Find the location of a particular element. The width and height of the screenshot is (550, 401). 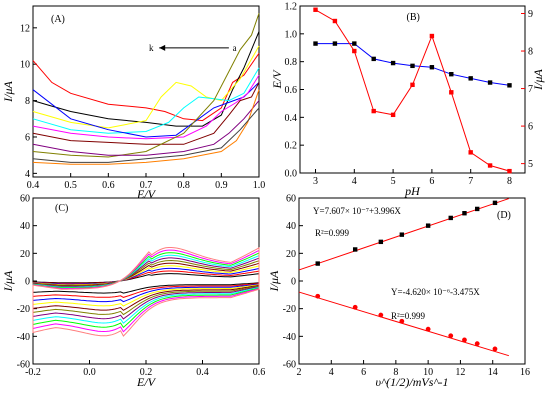

panel-label: (B) is located at coordinates (413, 17).